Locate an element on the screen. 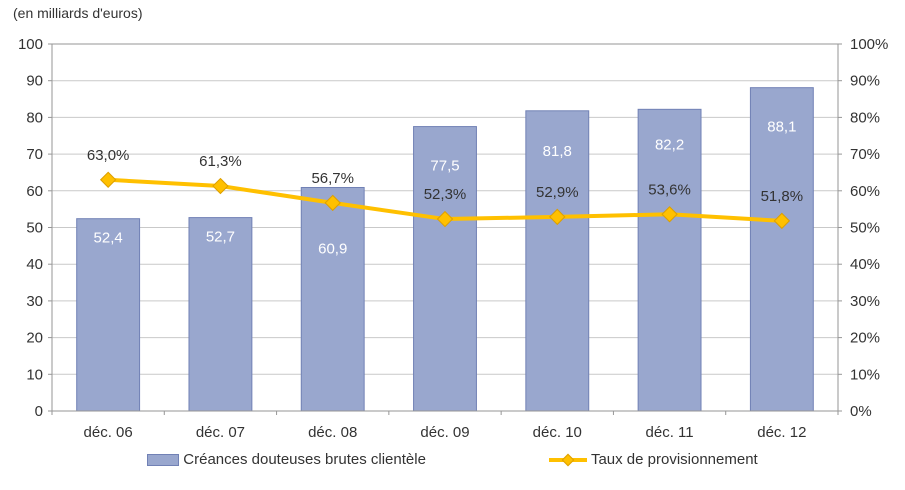  right-axis-label: 40% is located at coordinates (865, 264).